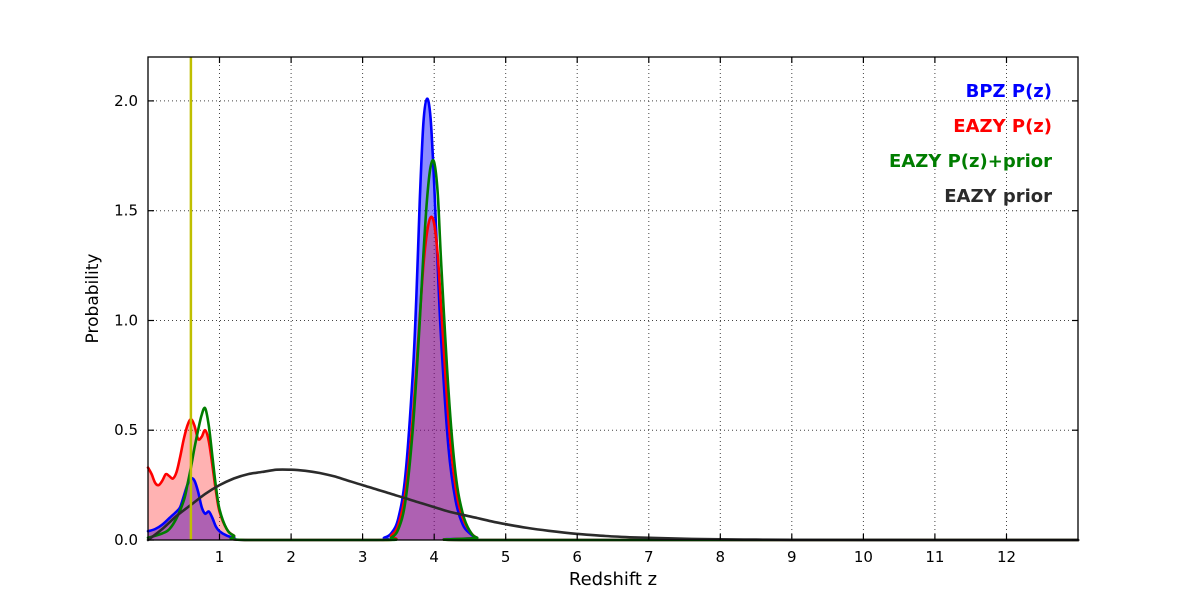 The width and height of the screenshot is (1200, 600). Describe the element at coordinates (792, 557) in the screenshot. I see `x-tick-label: 9` at that location.